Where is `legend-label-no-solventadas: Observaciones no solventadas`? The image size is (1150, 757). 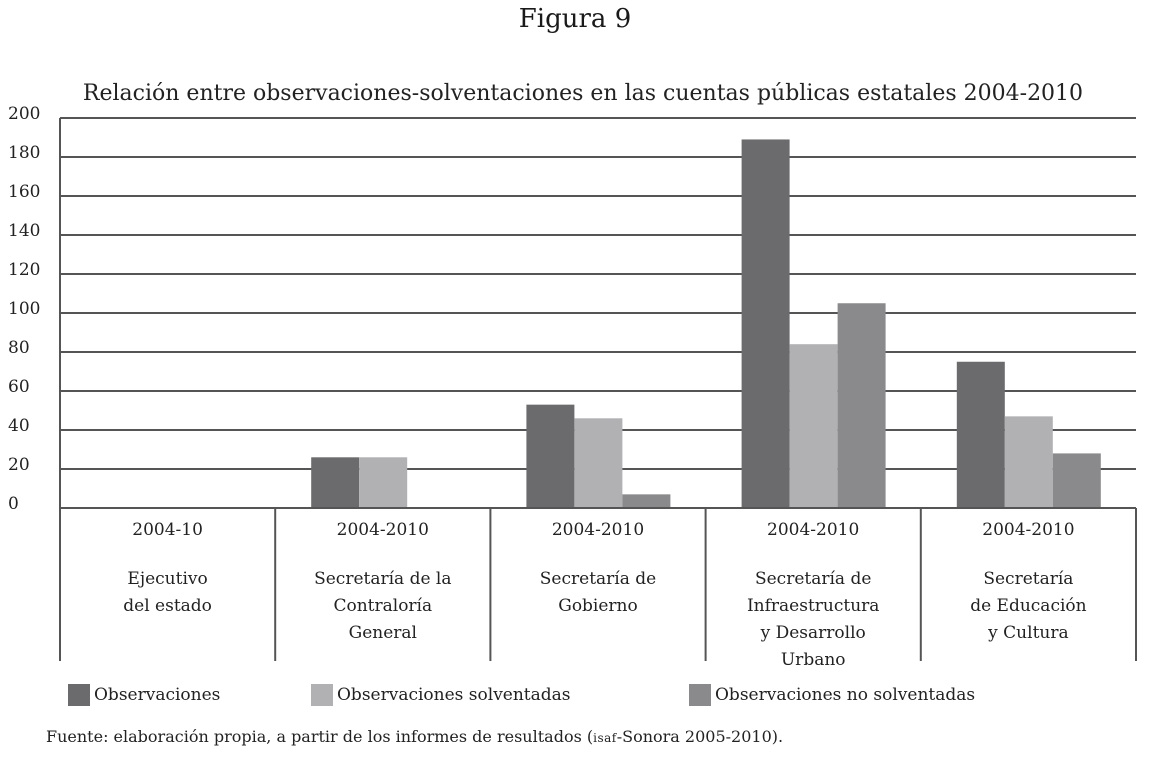 legend-label-no-solventadas: Observaciones no solventadas is located at coordinates (845, 695).